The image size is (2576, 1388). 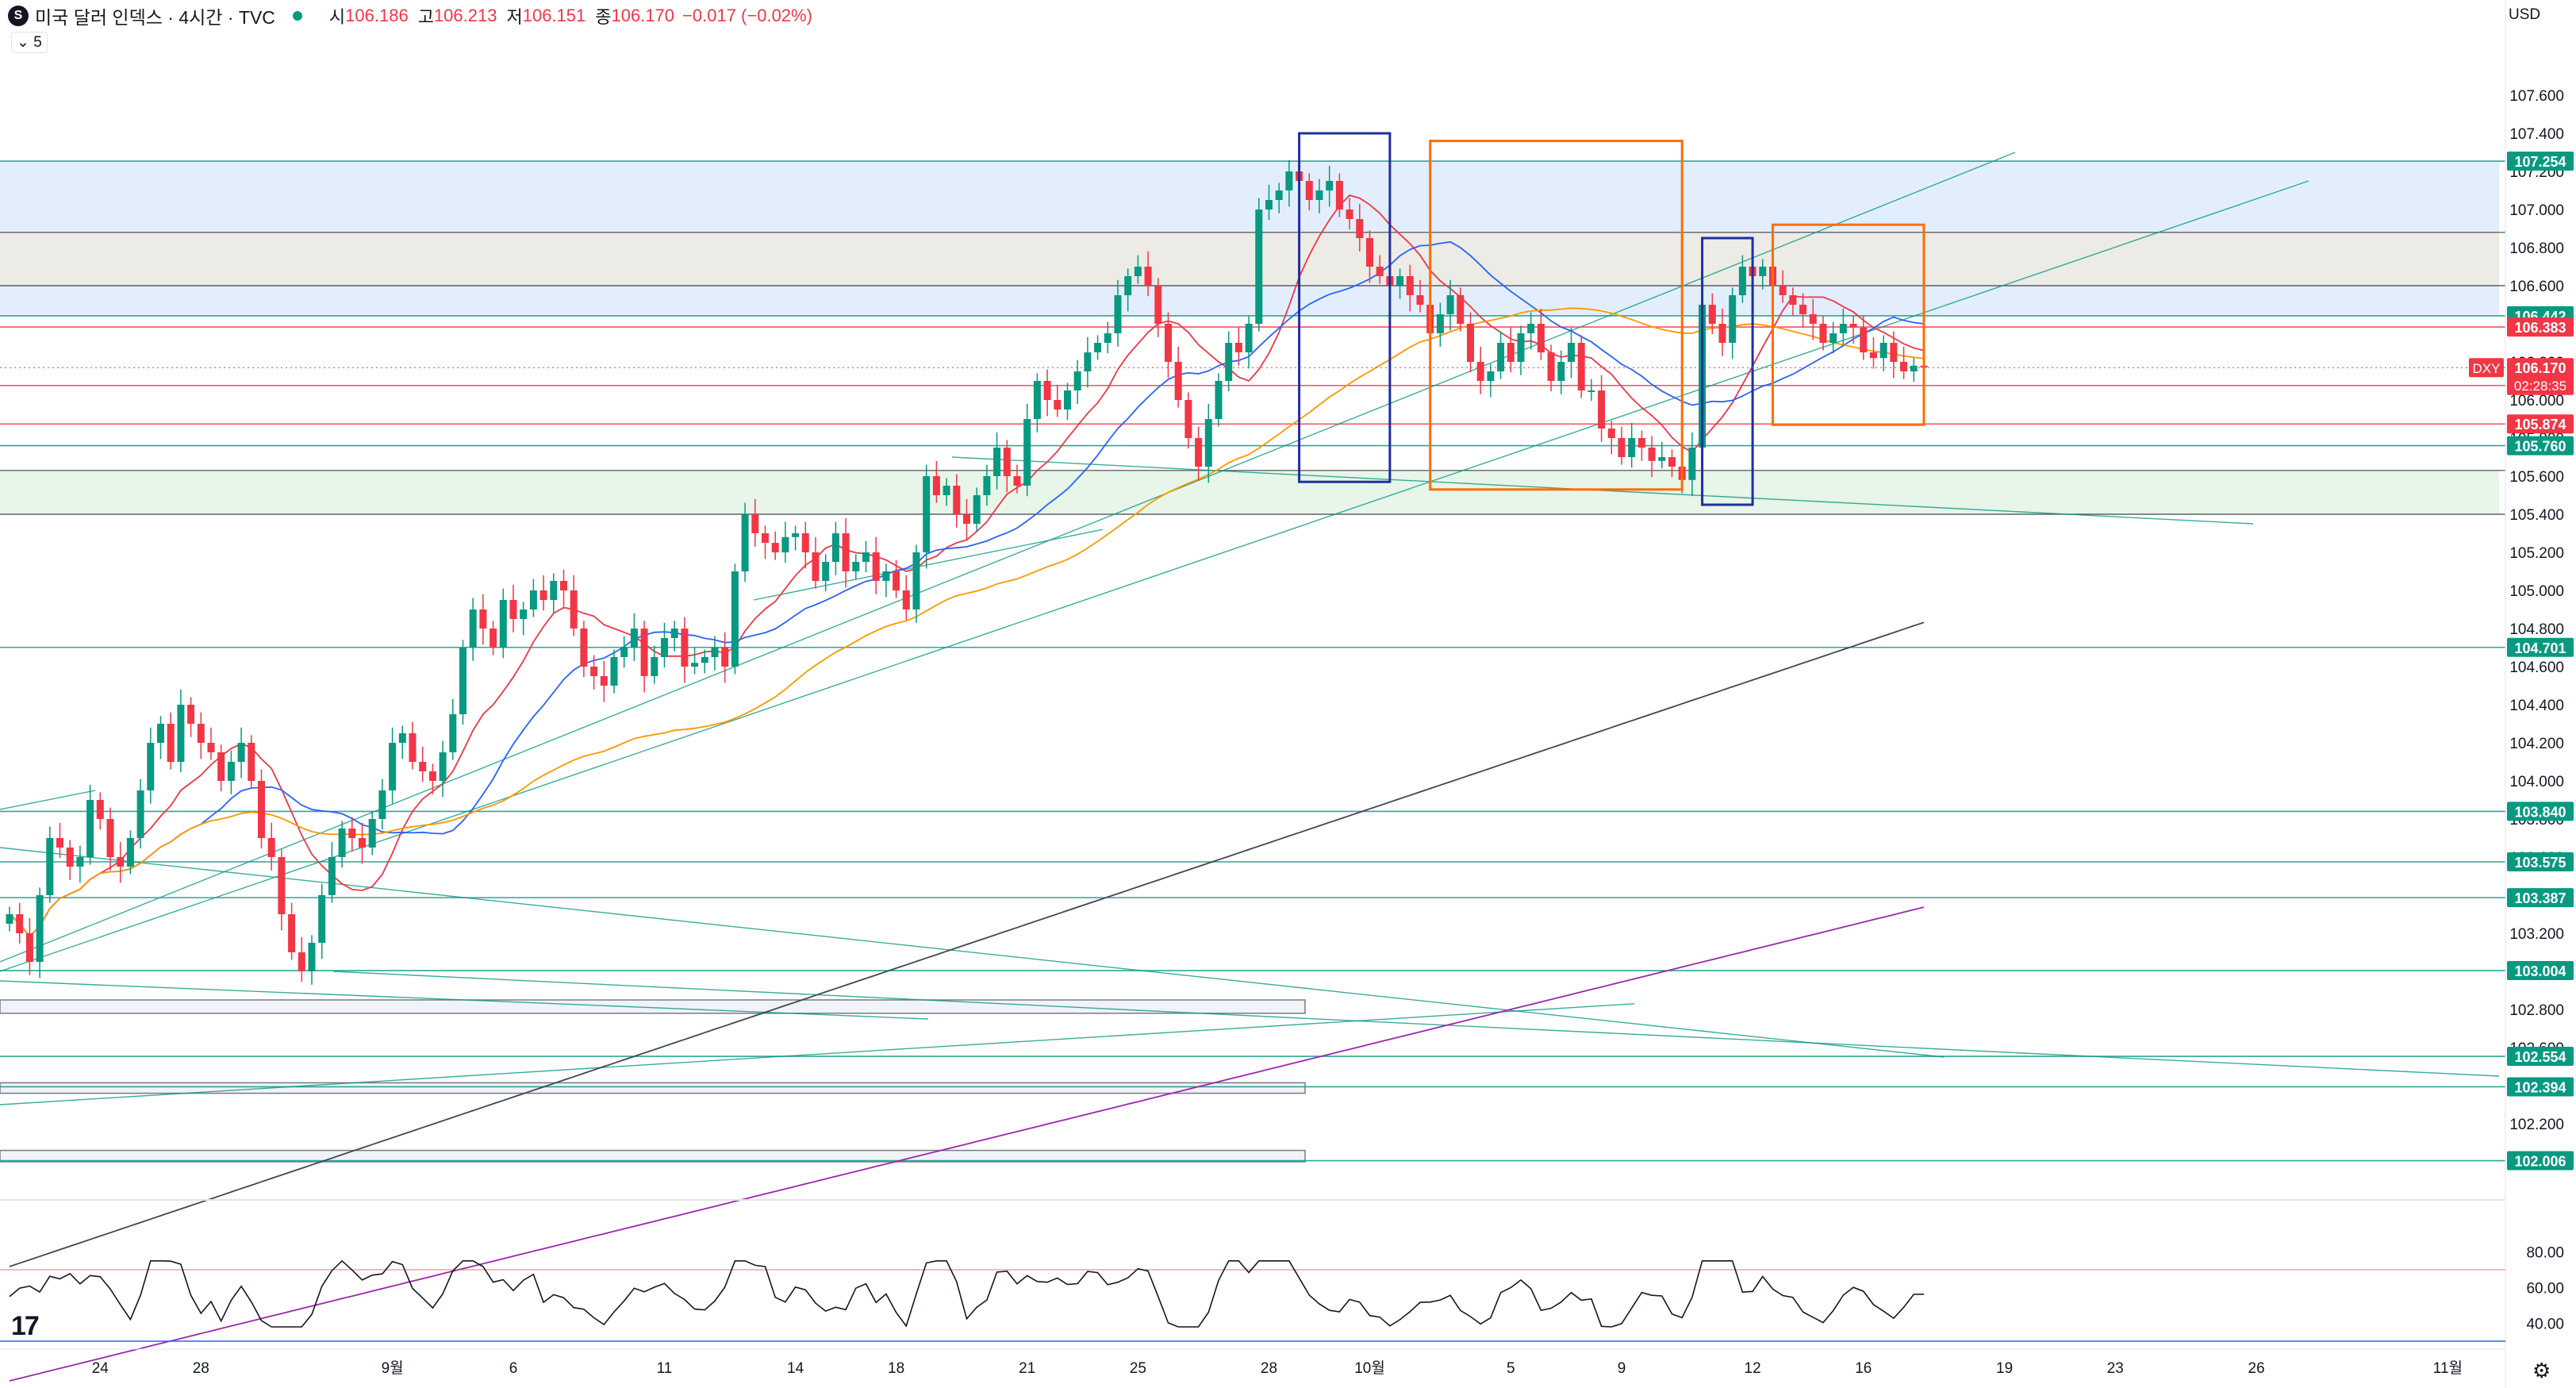 What do you see at coordinates (1863, 1368) in the screenshot?
I see `x-tick-label: 16` at bounding box center [1863, 1368].